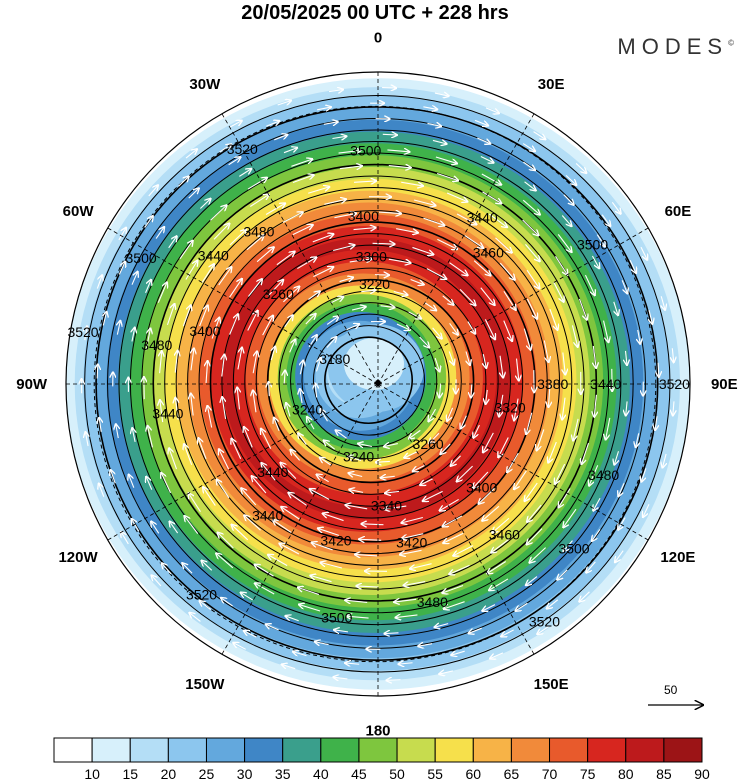 This screenshot has width=750, height=782. What do you see at coordinates (359, 774) in the screenshot?
I see `colorbar-label: 45` at bounding box center [359, 774].